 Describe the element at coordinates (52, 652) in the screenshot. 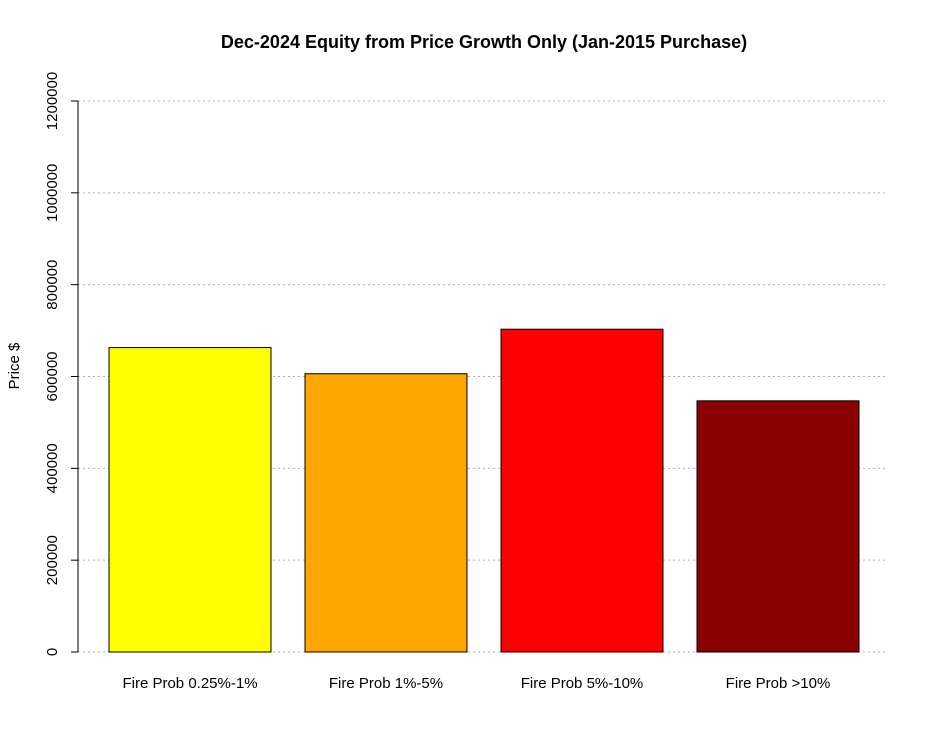

I see `y-tick-label: 0` at that location.